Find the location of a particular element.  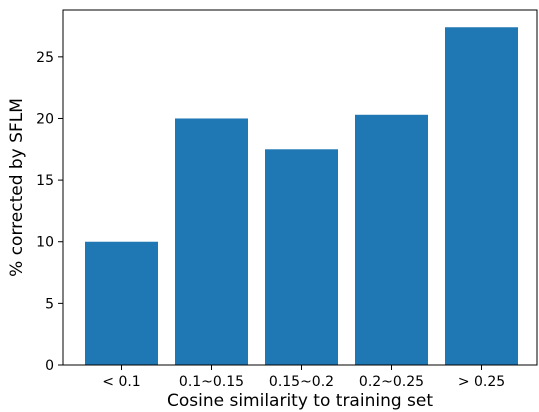

y-tick-label: 5 is located at coordinates (49, 304).